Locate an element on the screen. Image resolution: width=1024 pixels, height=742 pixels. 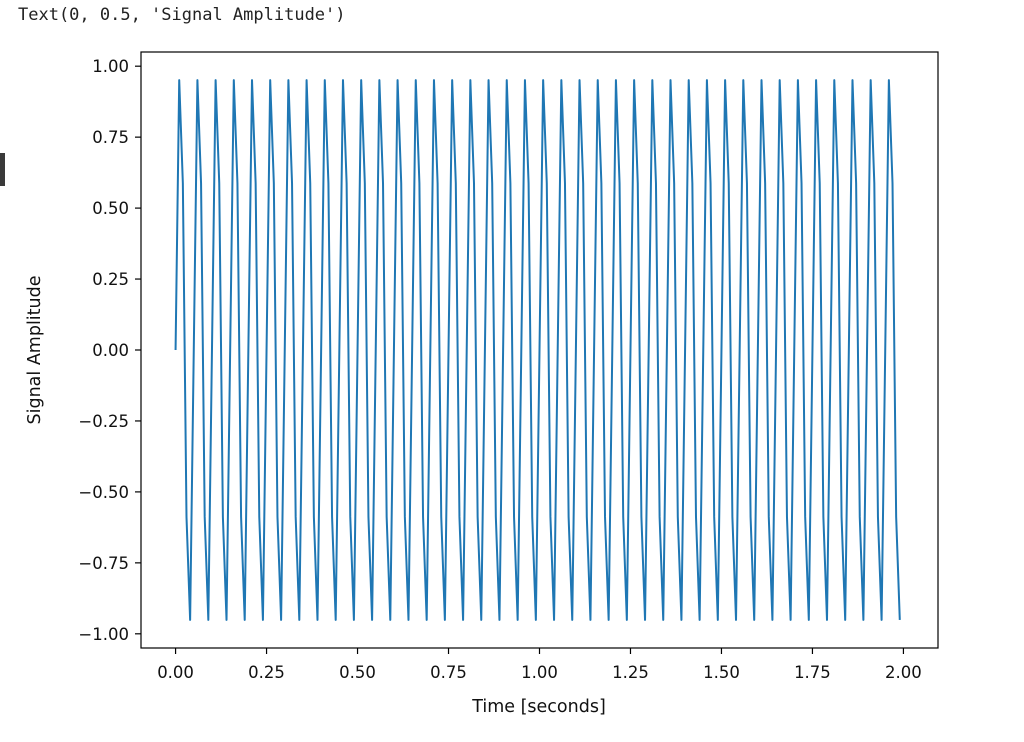
y-tick-label: 0.00 is located at coordinates (110, 350).